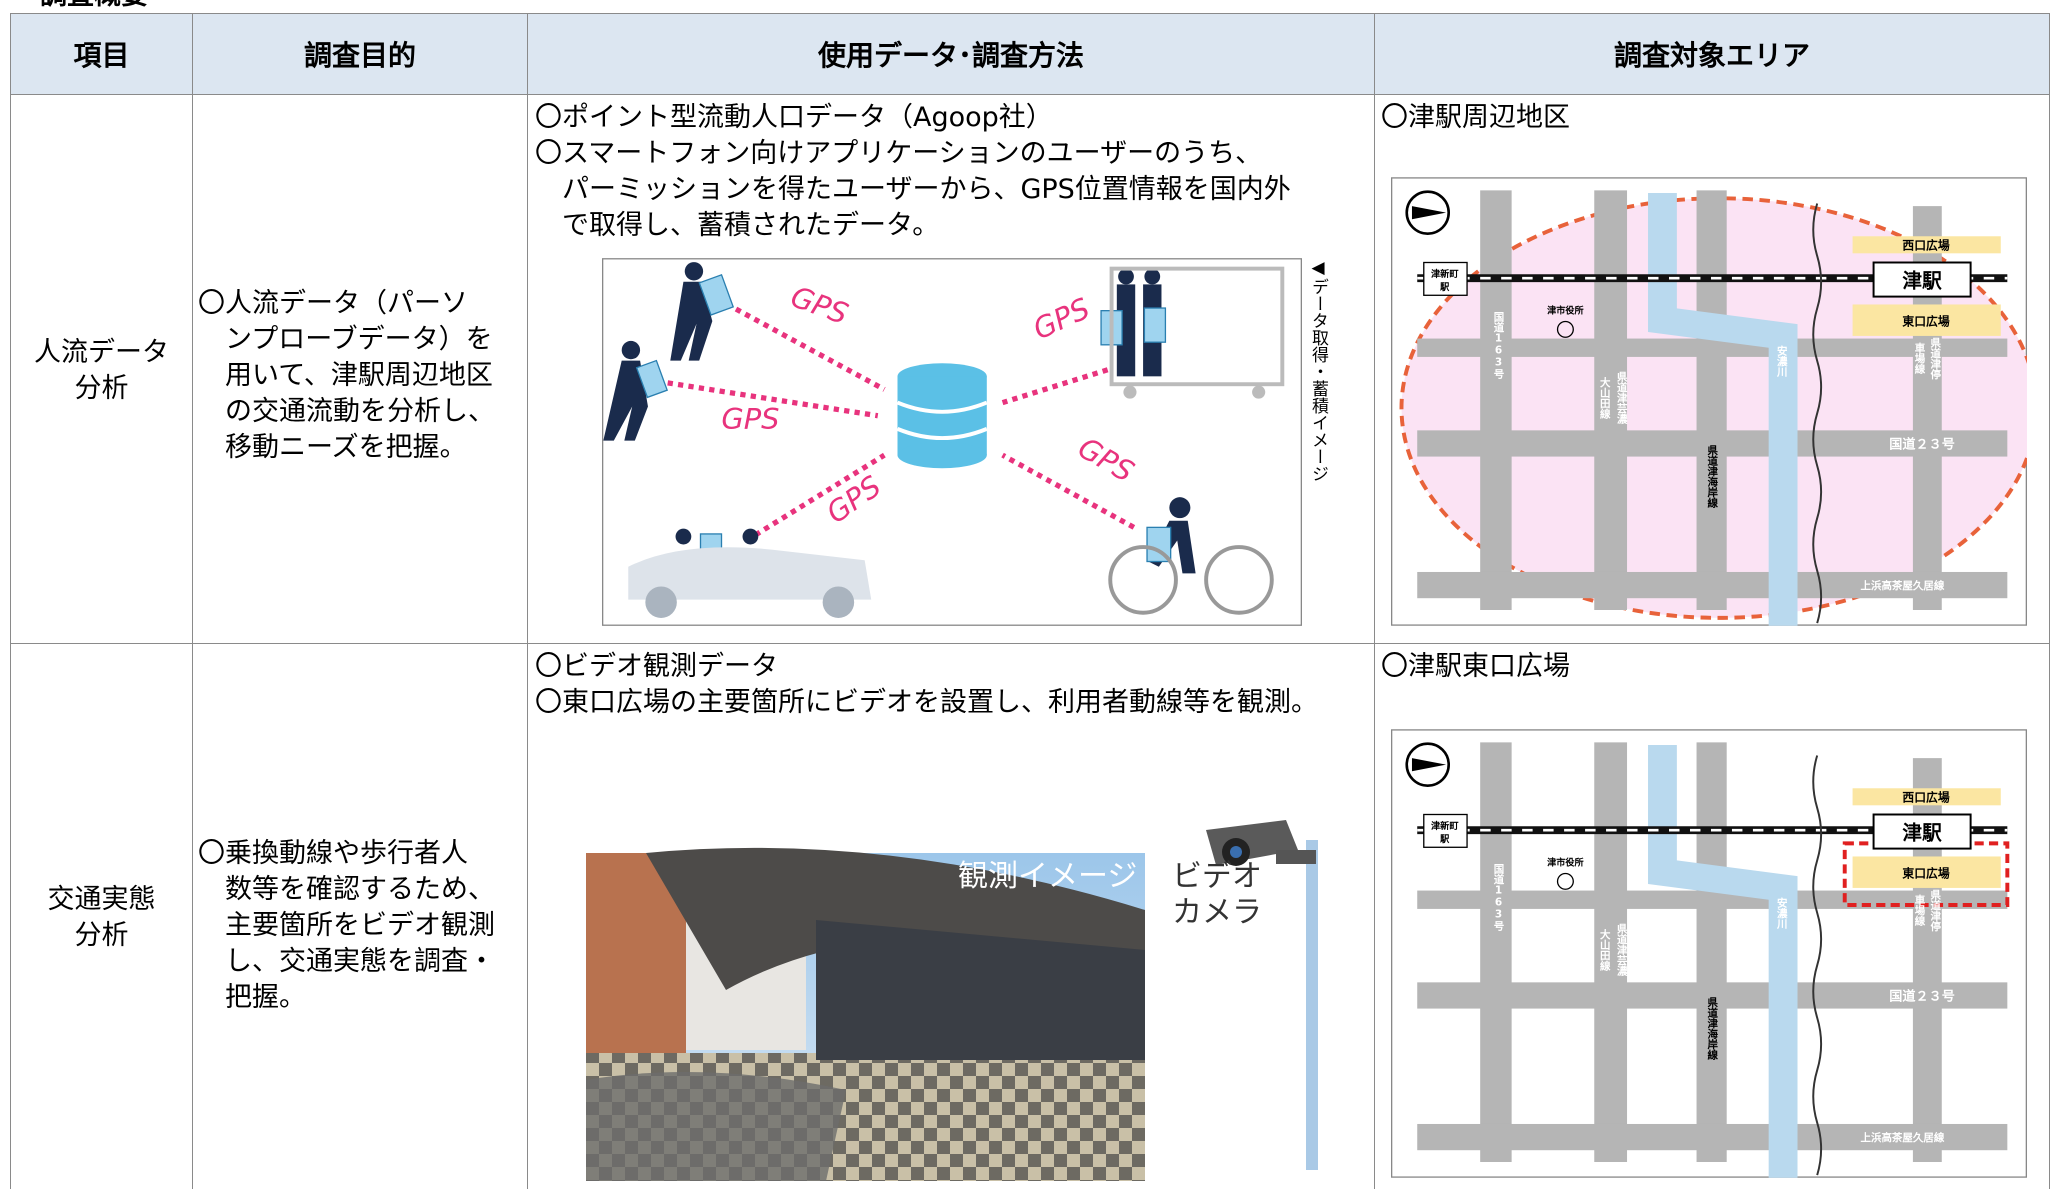 The height and width of the screenshot is (1189, 2057). What do you see at coordinates (1712, 54) in the screenshot?
I see `header-cell: 調査対象エリア` at bounding box center [1712, 54].